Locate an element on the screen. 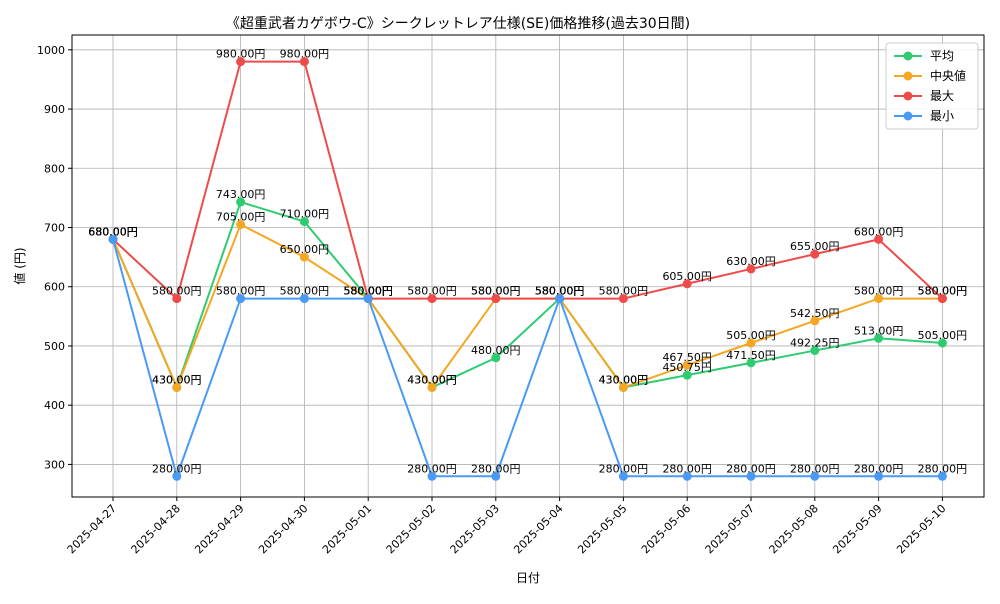 This screenshot has width=1000, height=604. data-label: 605.00円 is located at coordinates (687, 276).